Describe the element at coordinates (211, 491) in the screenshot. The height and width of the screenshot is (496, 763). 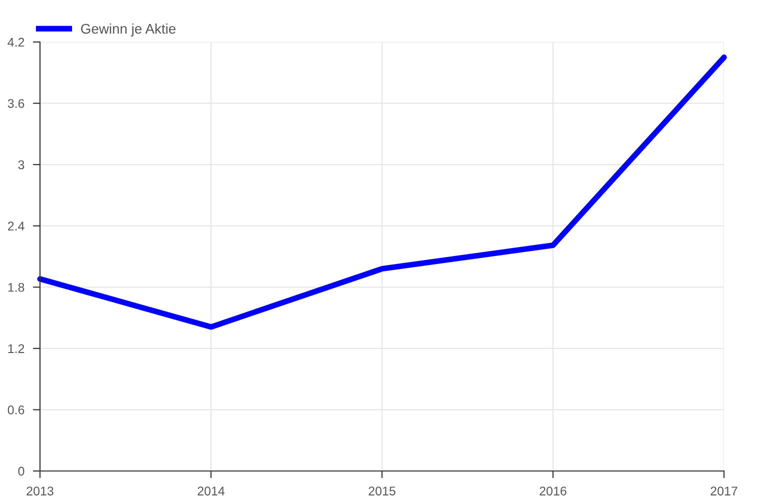
I see `x-tick-label: 2014` at that location.